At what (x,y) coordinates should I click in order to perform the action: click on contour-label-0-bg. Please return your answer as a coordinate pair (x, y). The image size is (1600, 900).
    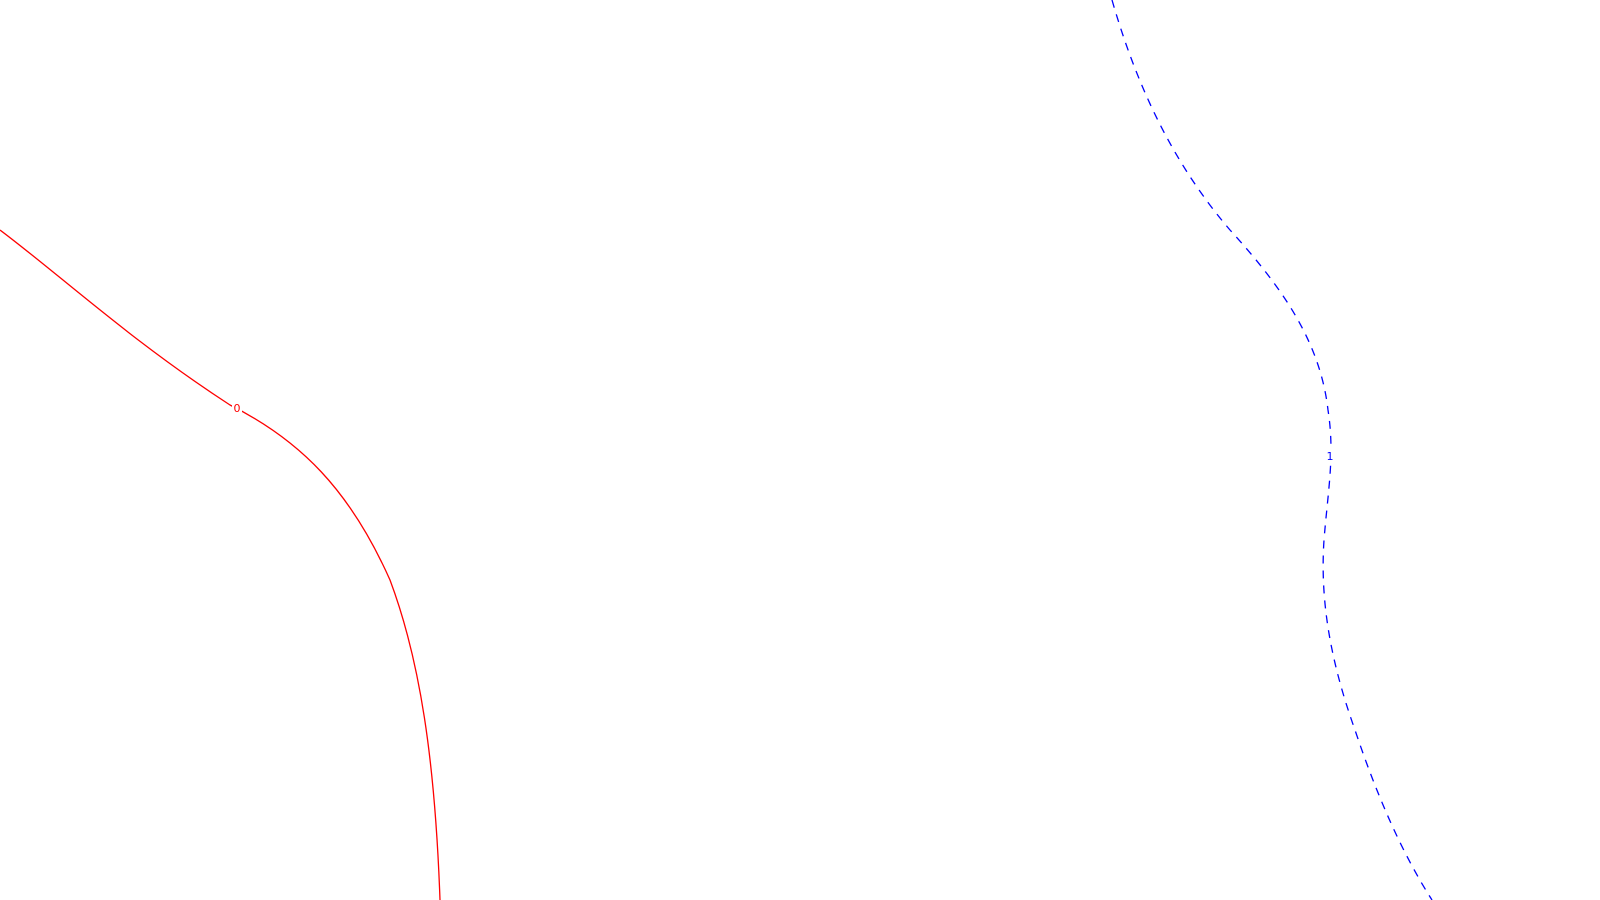
    Looking at the image, I should click on (237, 408).